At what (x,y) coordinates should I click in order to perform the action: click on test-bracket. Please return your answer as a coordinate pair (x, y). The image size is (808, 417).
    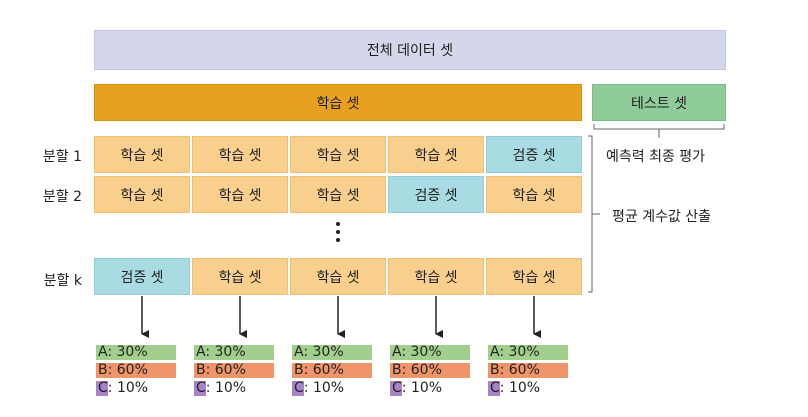
    Looking at the image, I should click on (659, 127).